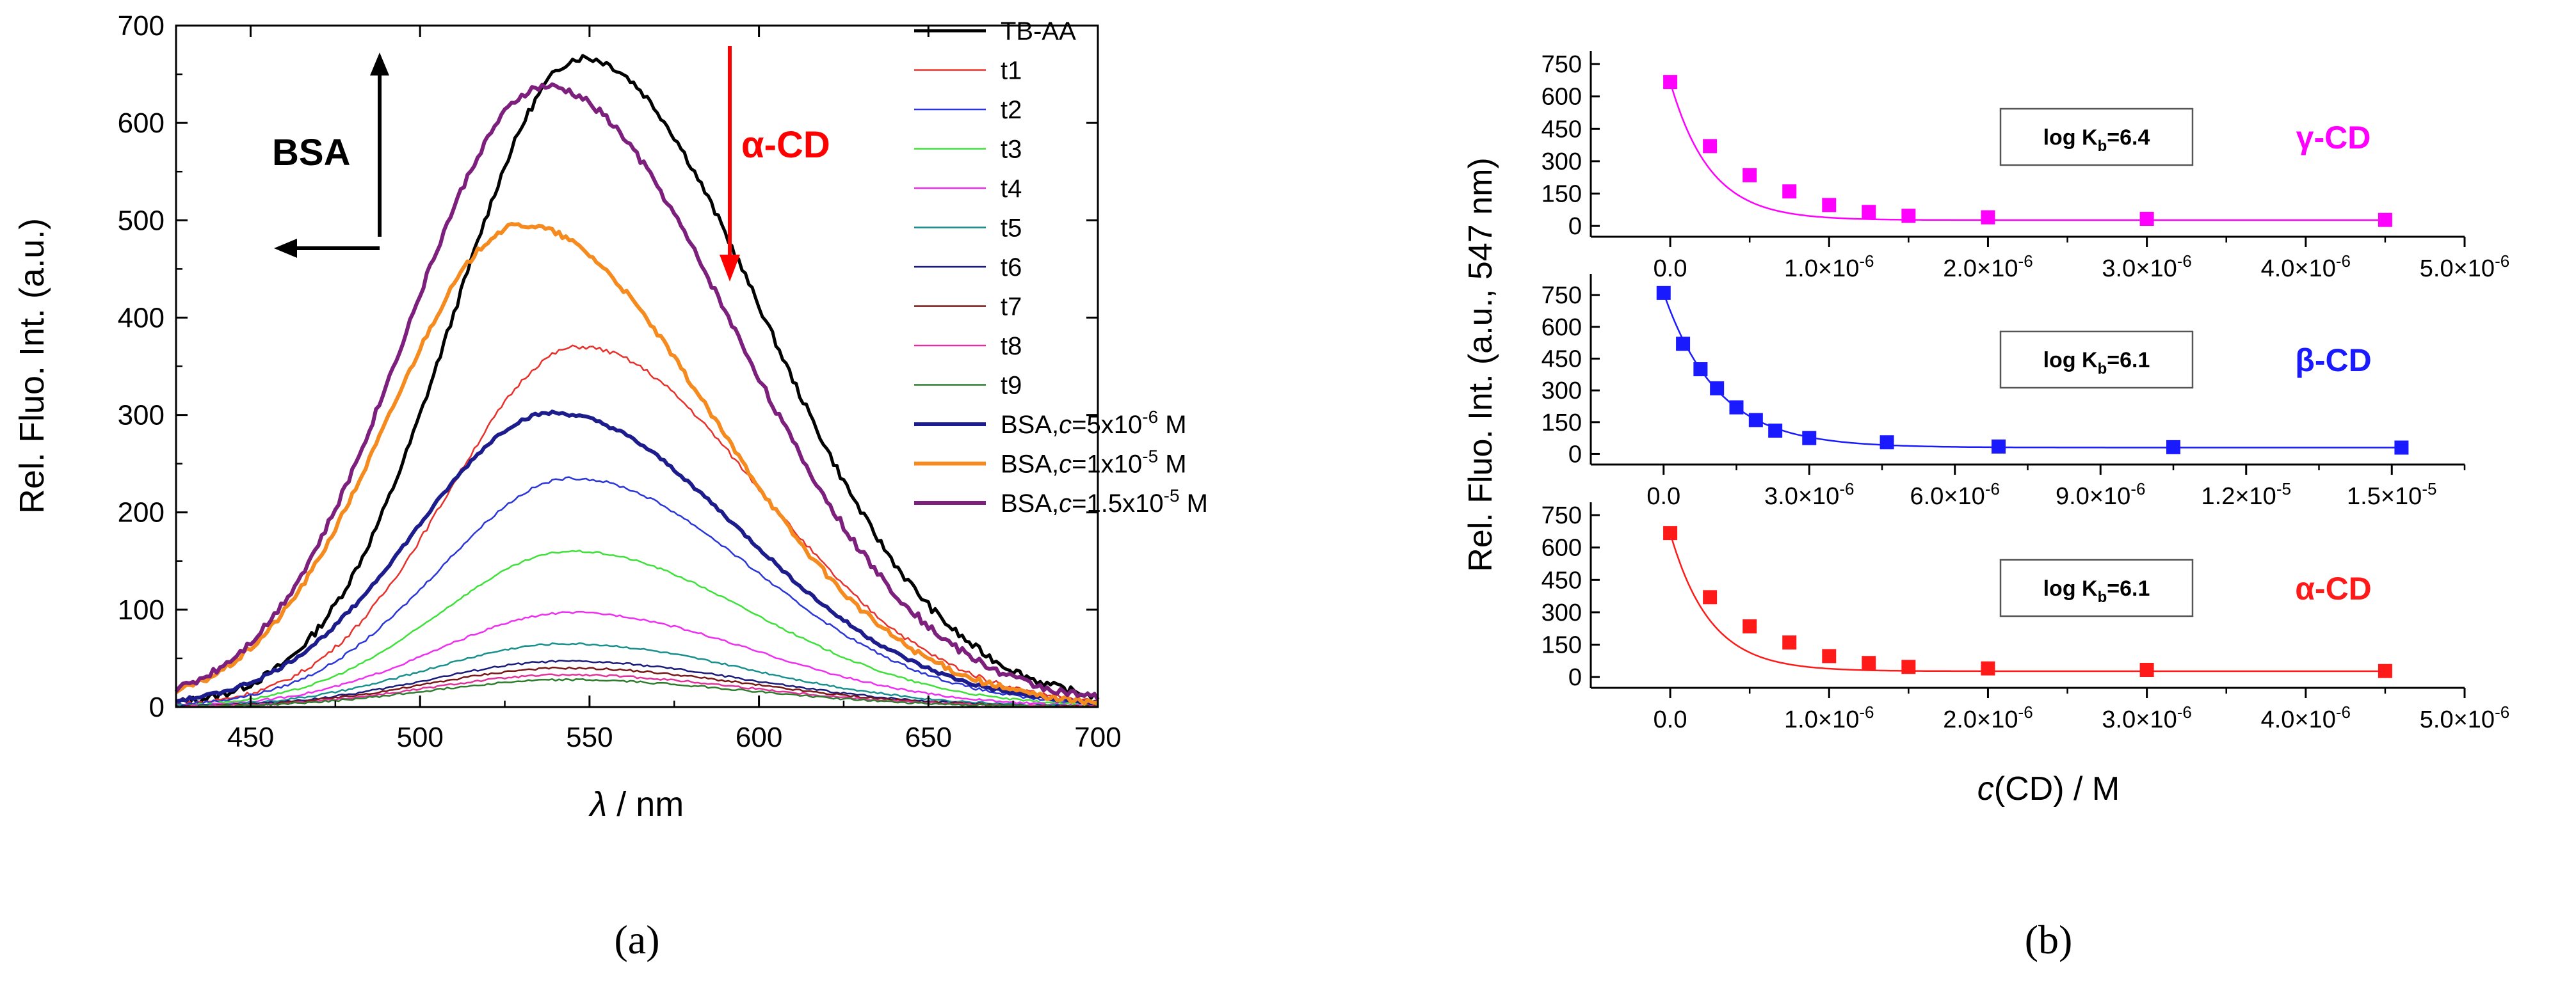 This screenshot has height=986, width=2576. What do you see at coordinates (636, 804) in the screenshot?
I see `panel-a-x-axis-label: λ / nm` at bounding box center [636, 804].